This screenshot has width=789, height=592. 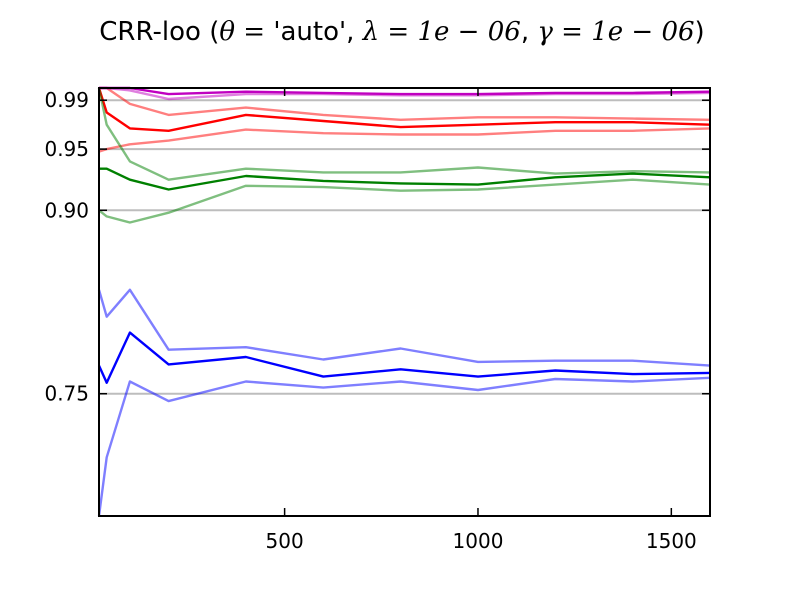 What do you see at coordinates (66, 149) in the screenshot?
I see `y-tick-label-0.95: 0.95` at bounding box center [66, 149].